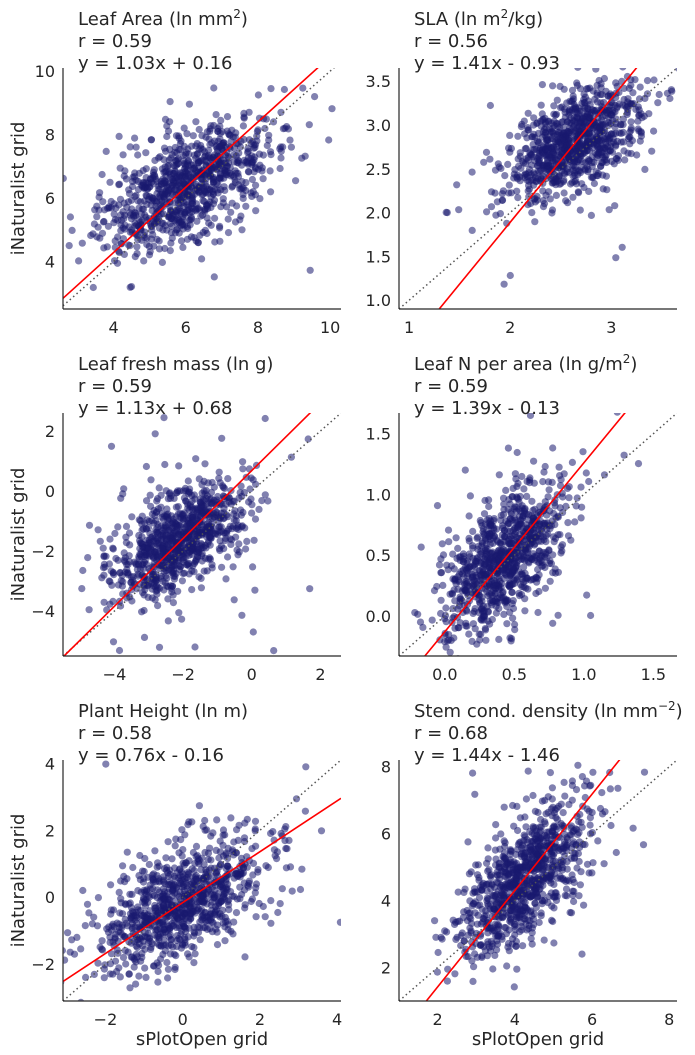 This screenshot has height=1055, width=695. What do you see at coordinates (378, 213) in the screenshot?
I see `y-tick-label: 2.0` at bounding box center [378, 213].